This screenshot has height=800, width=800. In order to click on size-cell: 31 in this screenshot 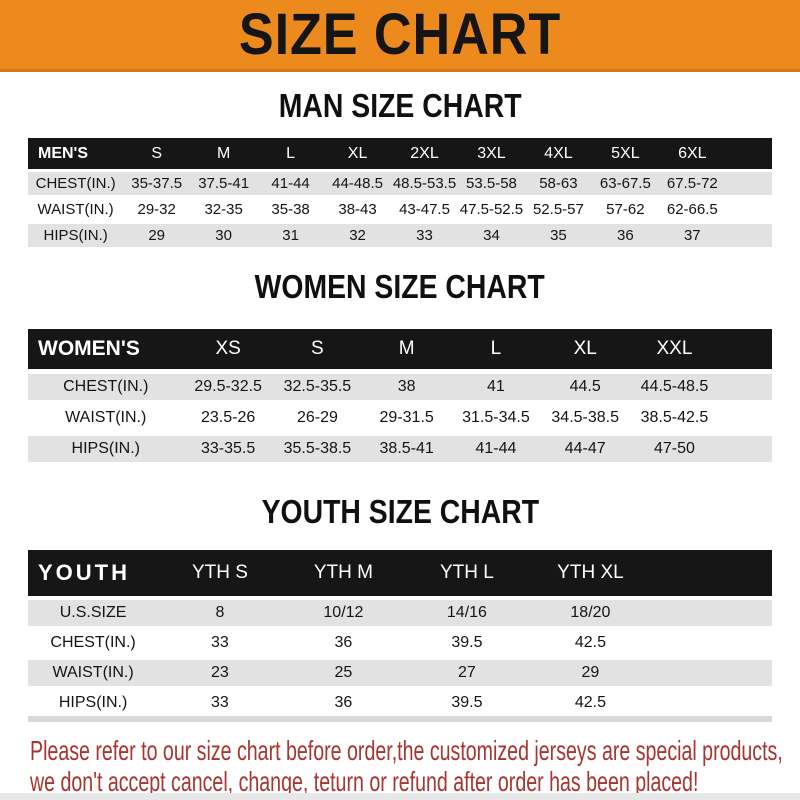, I will do `click(291, 234)`.